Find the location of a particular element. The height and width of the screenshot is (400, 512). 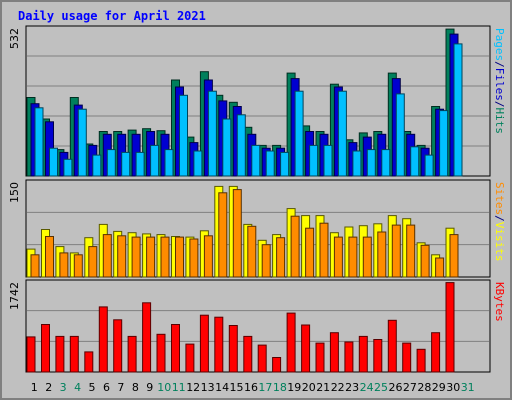

day-label-7: 7 is located at coordinates (120, 387).